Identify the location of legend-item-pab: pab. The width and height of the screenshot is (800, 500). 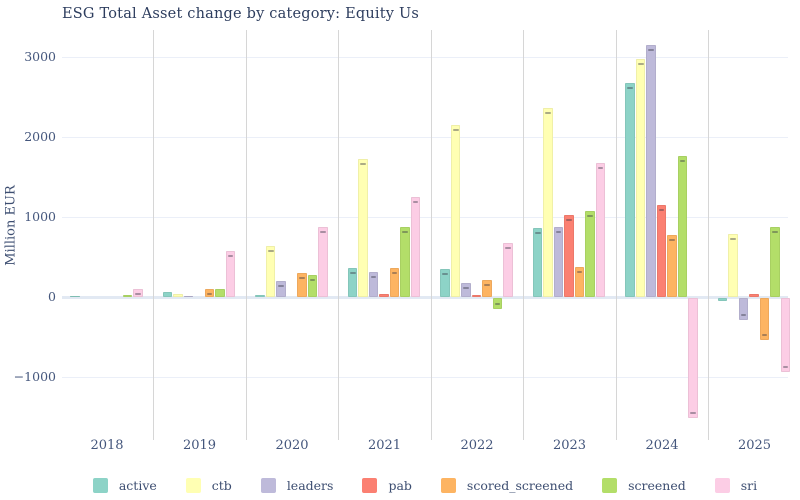
(387, 485).